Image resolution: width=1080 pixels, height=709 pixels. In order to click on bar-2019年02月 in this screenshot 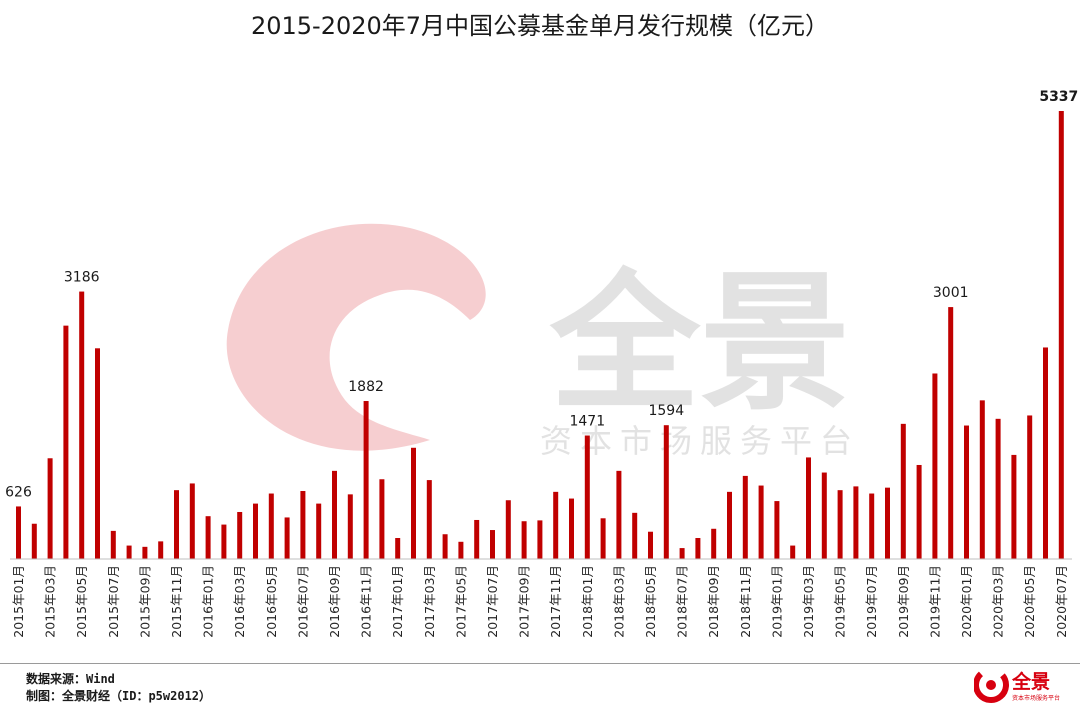, I will do `click(793, 552)`.